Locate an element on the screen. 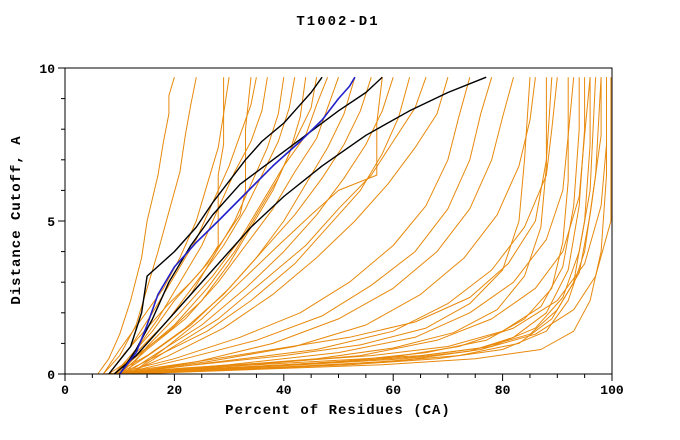 The height and width of the screenshot is (440, 680). x-tick-label: 60 is located at coordinates (393, 390).